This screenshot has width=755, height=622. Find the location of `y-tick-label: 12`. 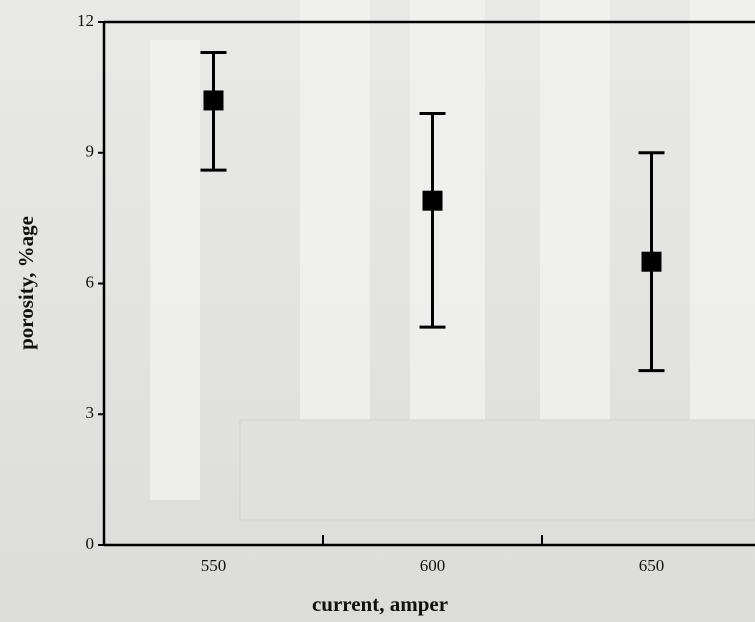

y-tick-label: 12 is located at coordinates (85, 20).